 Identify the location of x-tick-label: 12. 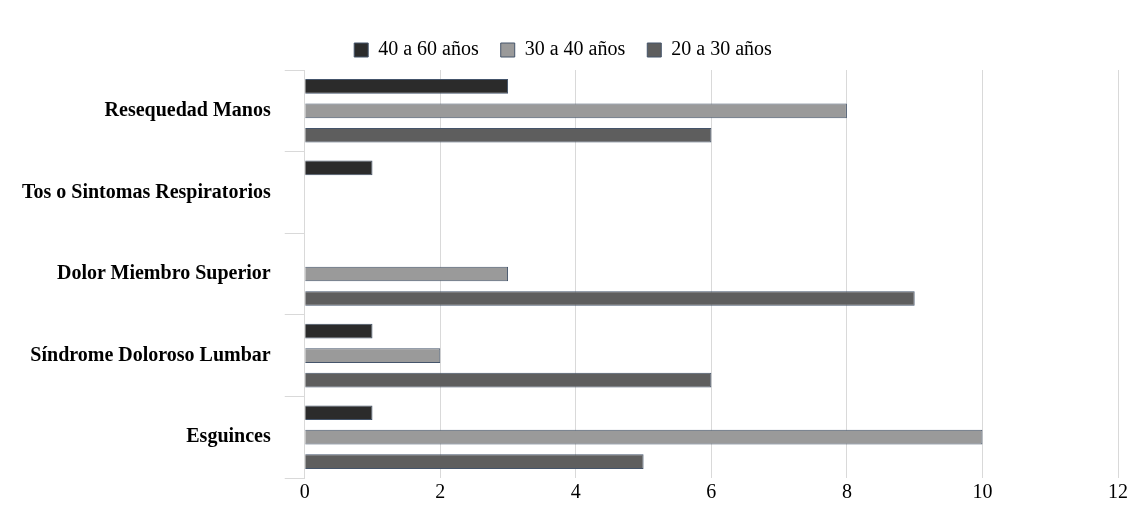
(1118, 491).